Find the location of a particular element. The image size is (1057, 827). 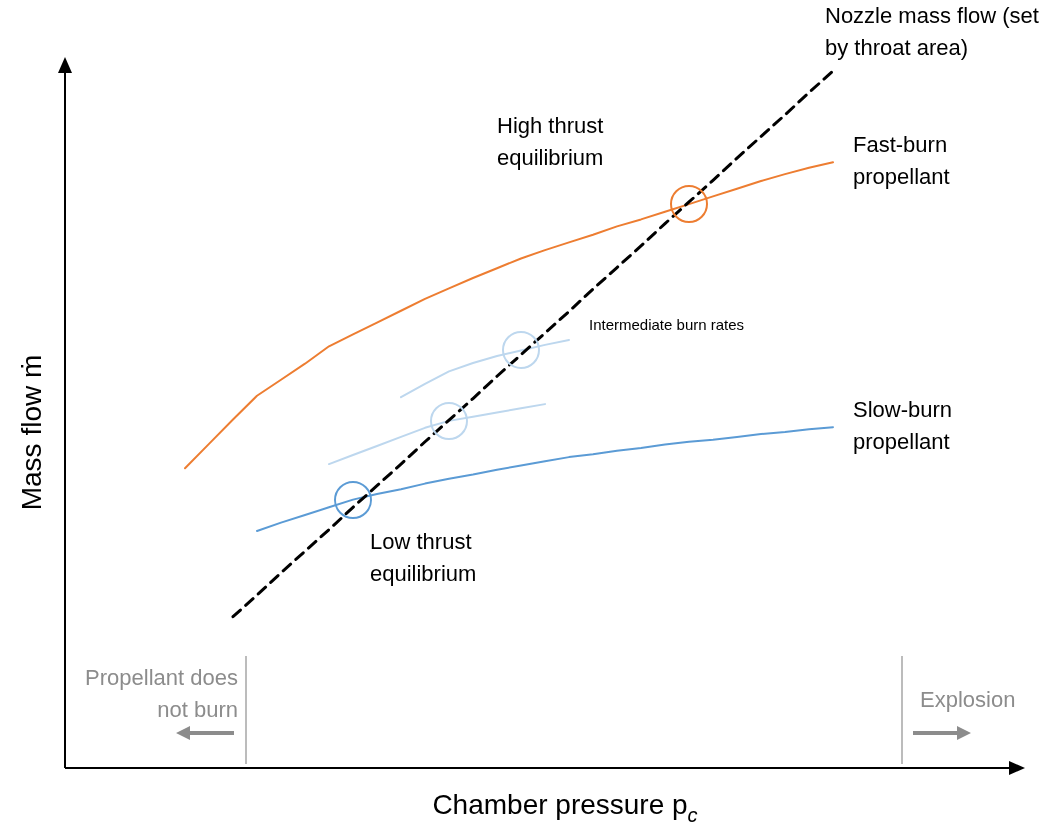

series-label: Intermediate burn rates is located at coordinates (667, 325).